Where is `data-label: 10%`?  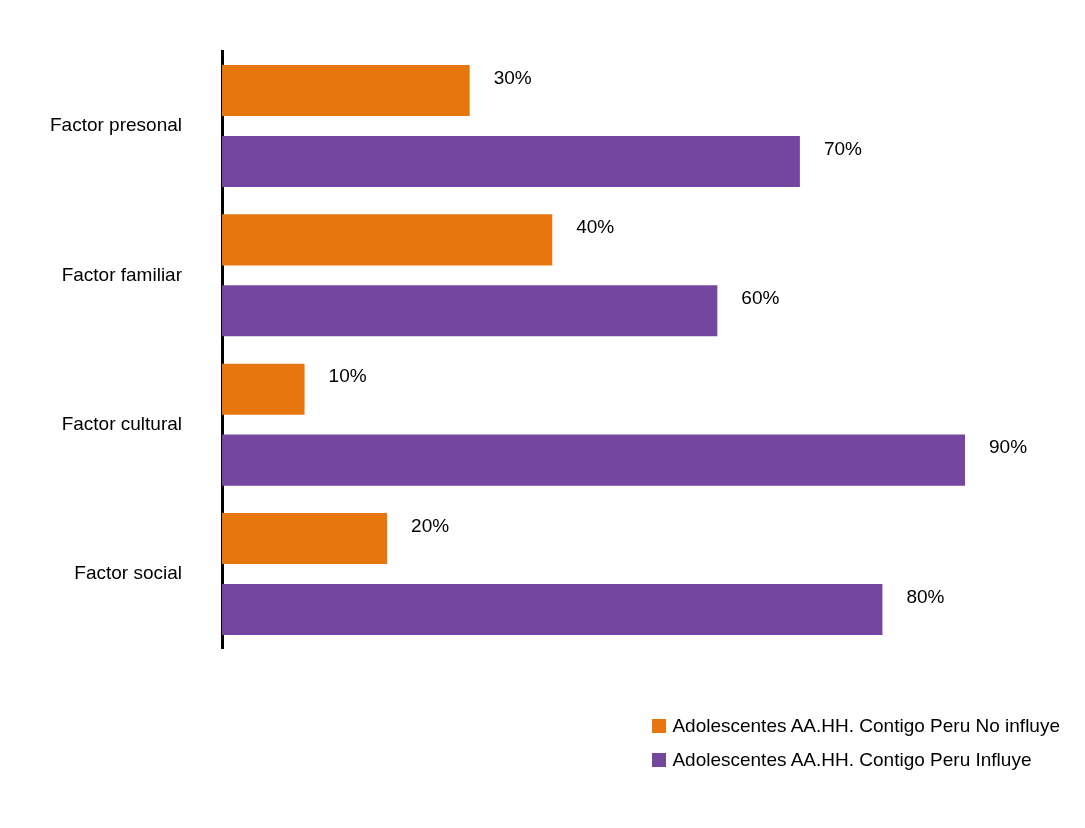 data-label: 10% is located at coordinates (347, 376).